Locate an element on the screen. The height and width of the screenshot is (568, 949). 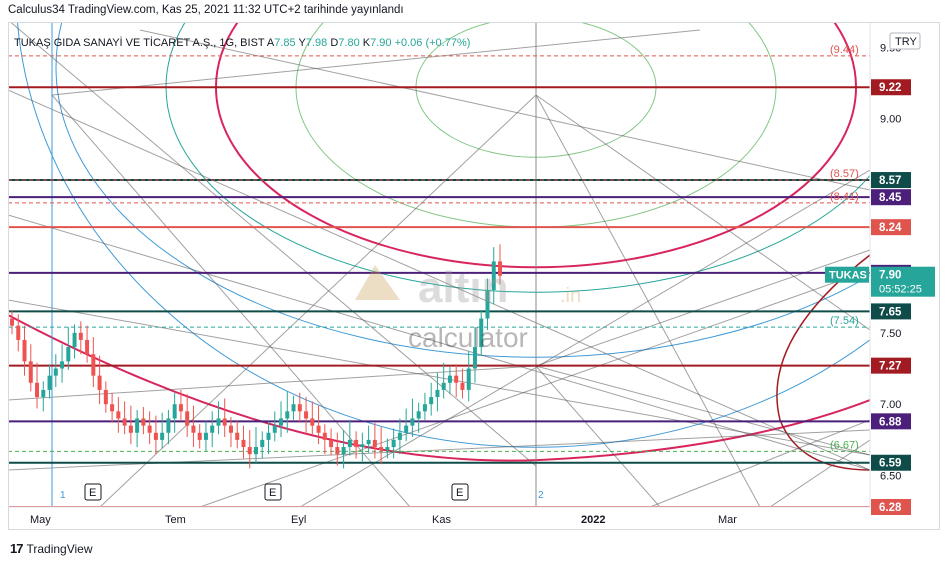
watermark-subtitle: calculator is located at coordinates (468, 337).